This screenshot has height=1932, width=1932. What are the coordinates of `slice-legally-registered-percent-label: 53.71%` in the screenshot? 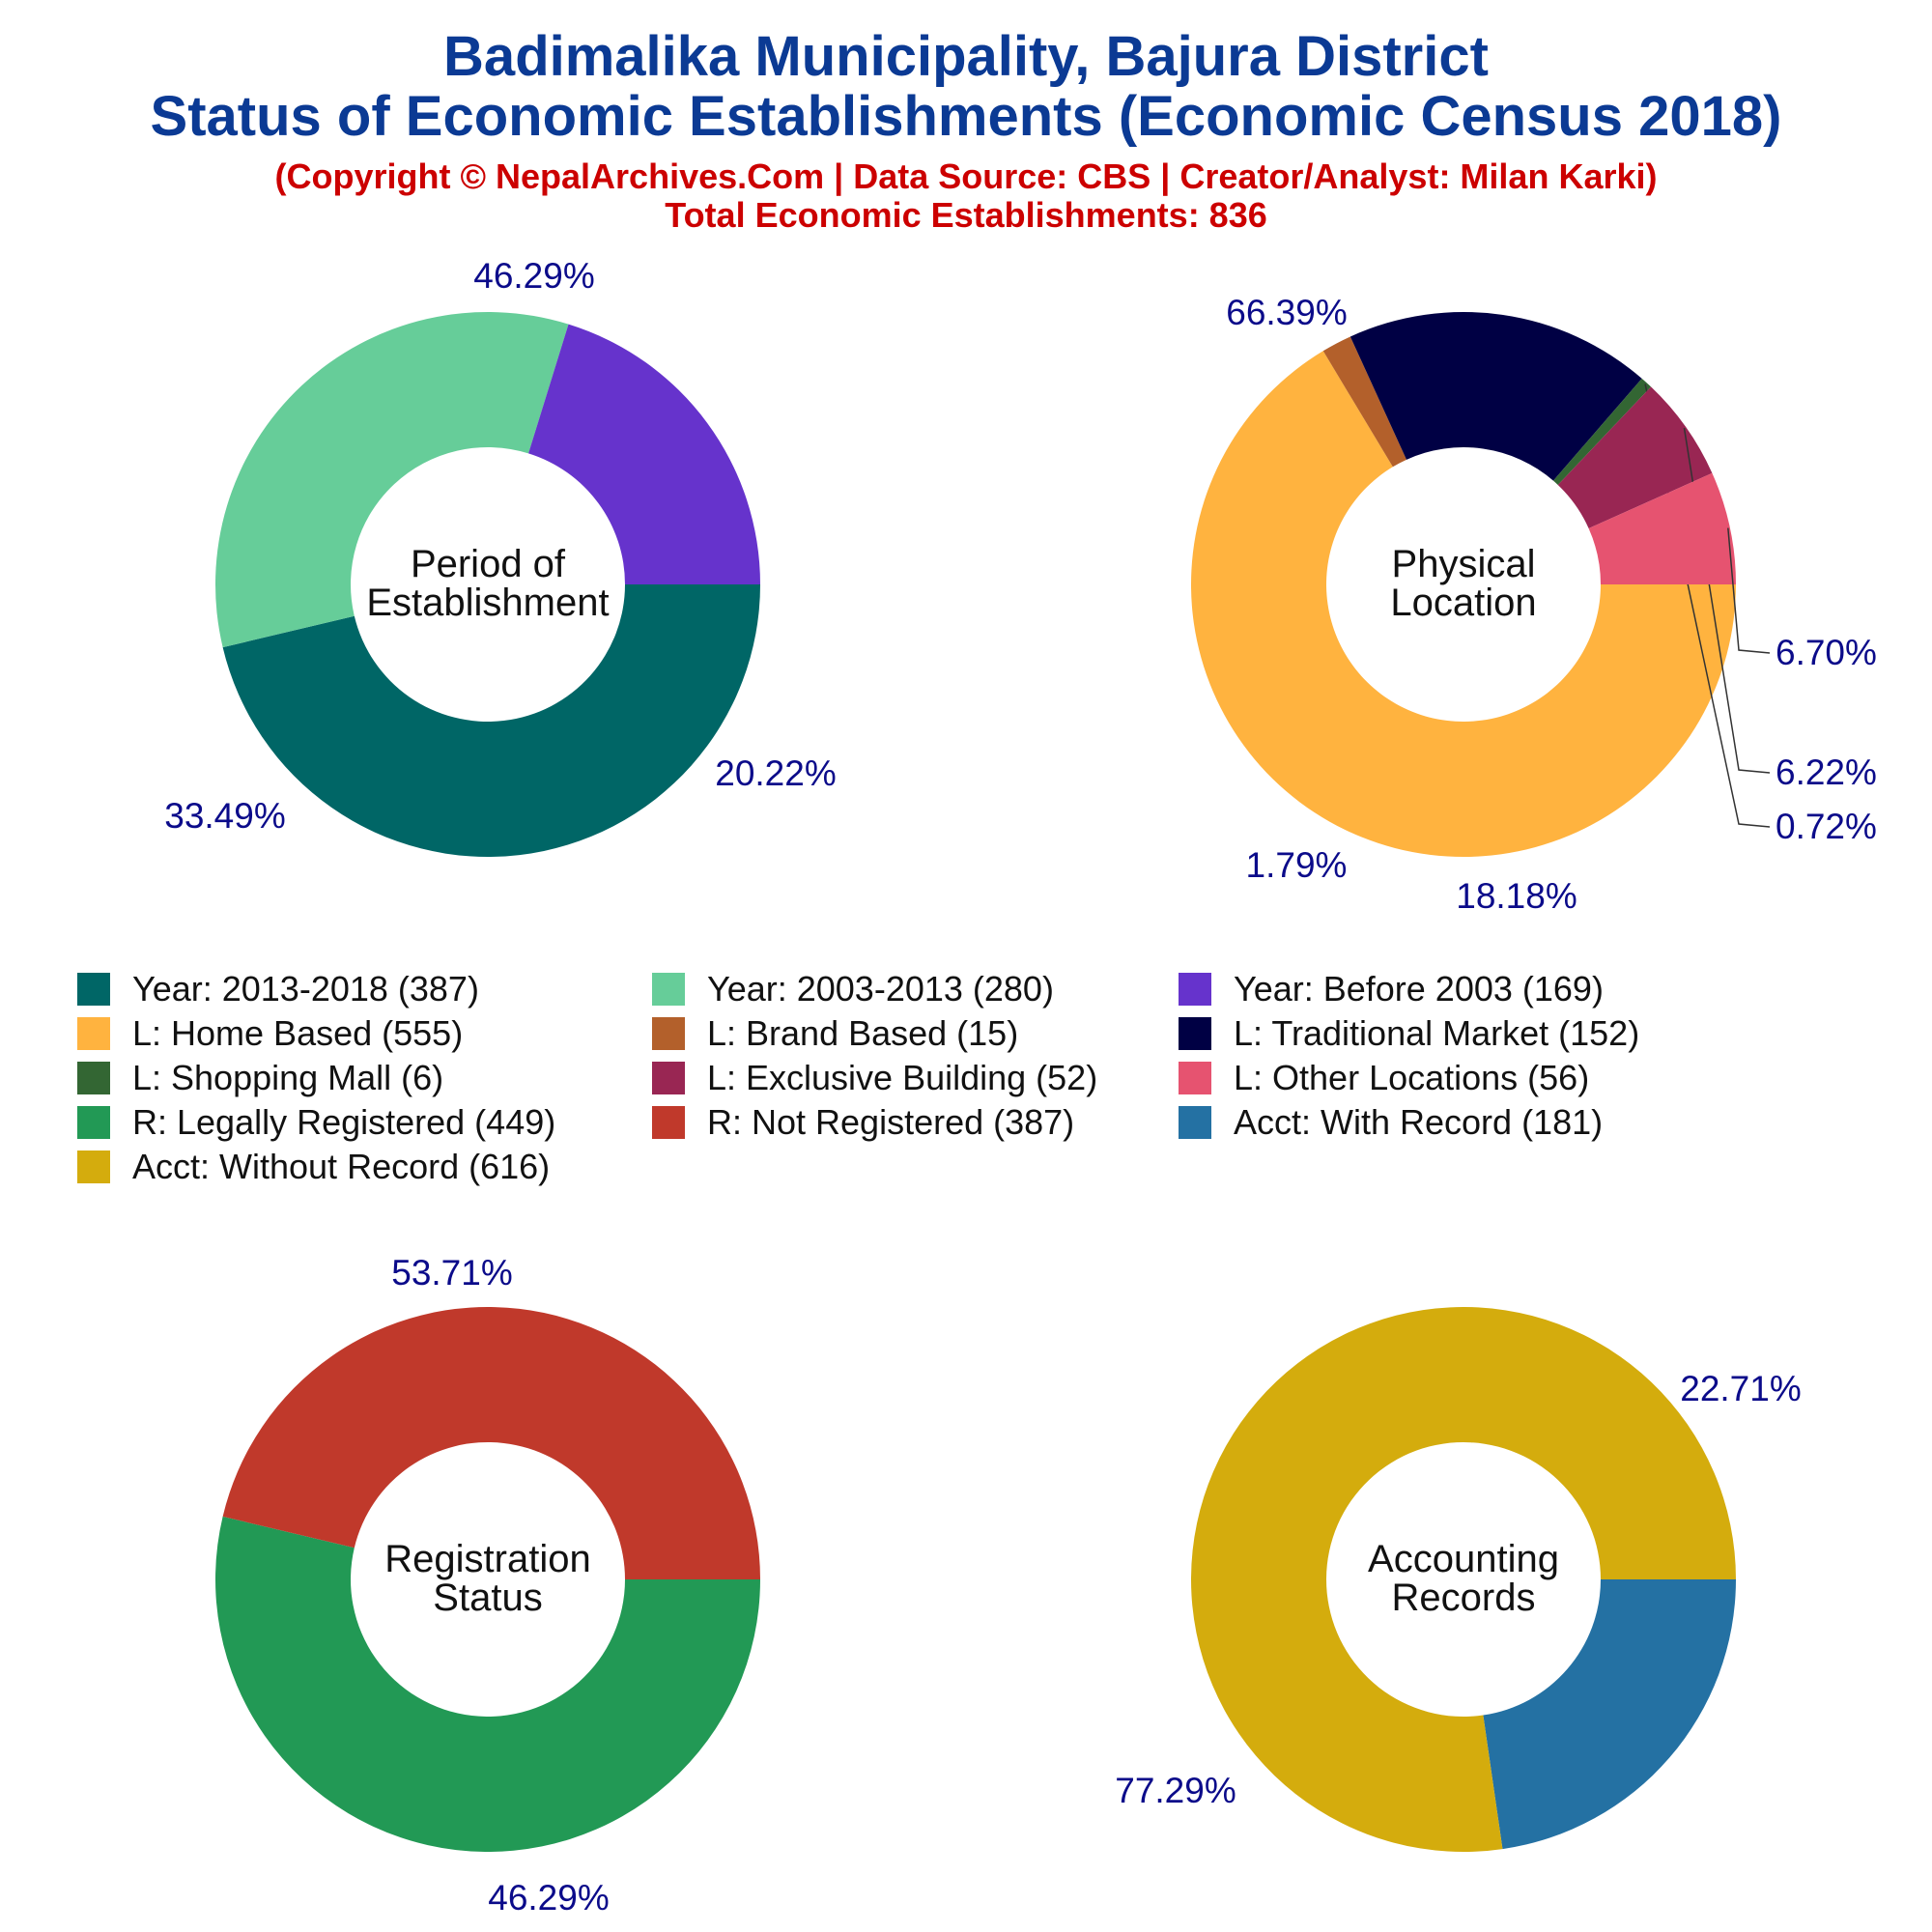 It's located at (452, 1273).